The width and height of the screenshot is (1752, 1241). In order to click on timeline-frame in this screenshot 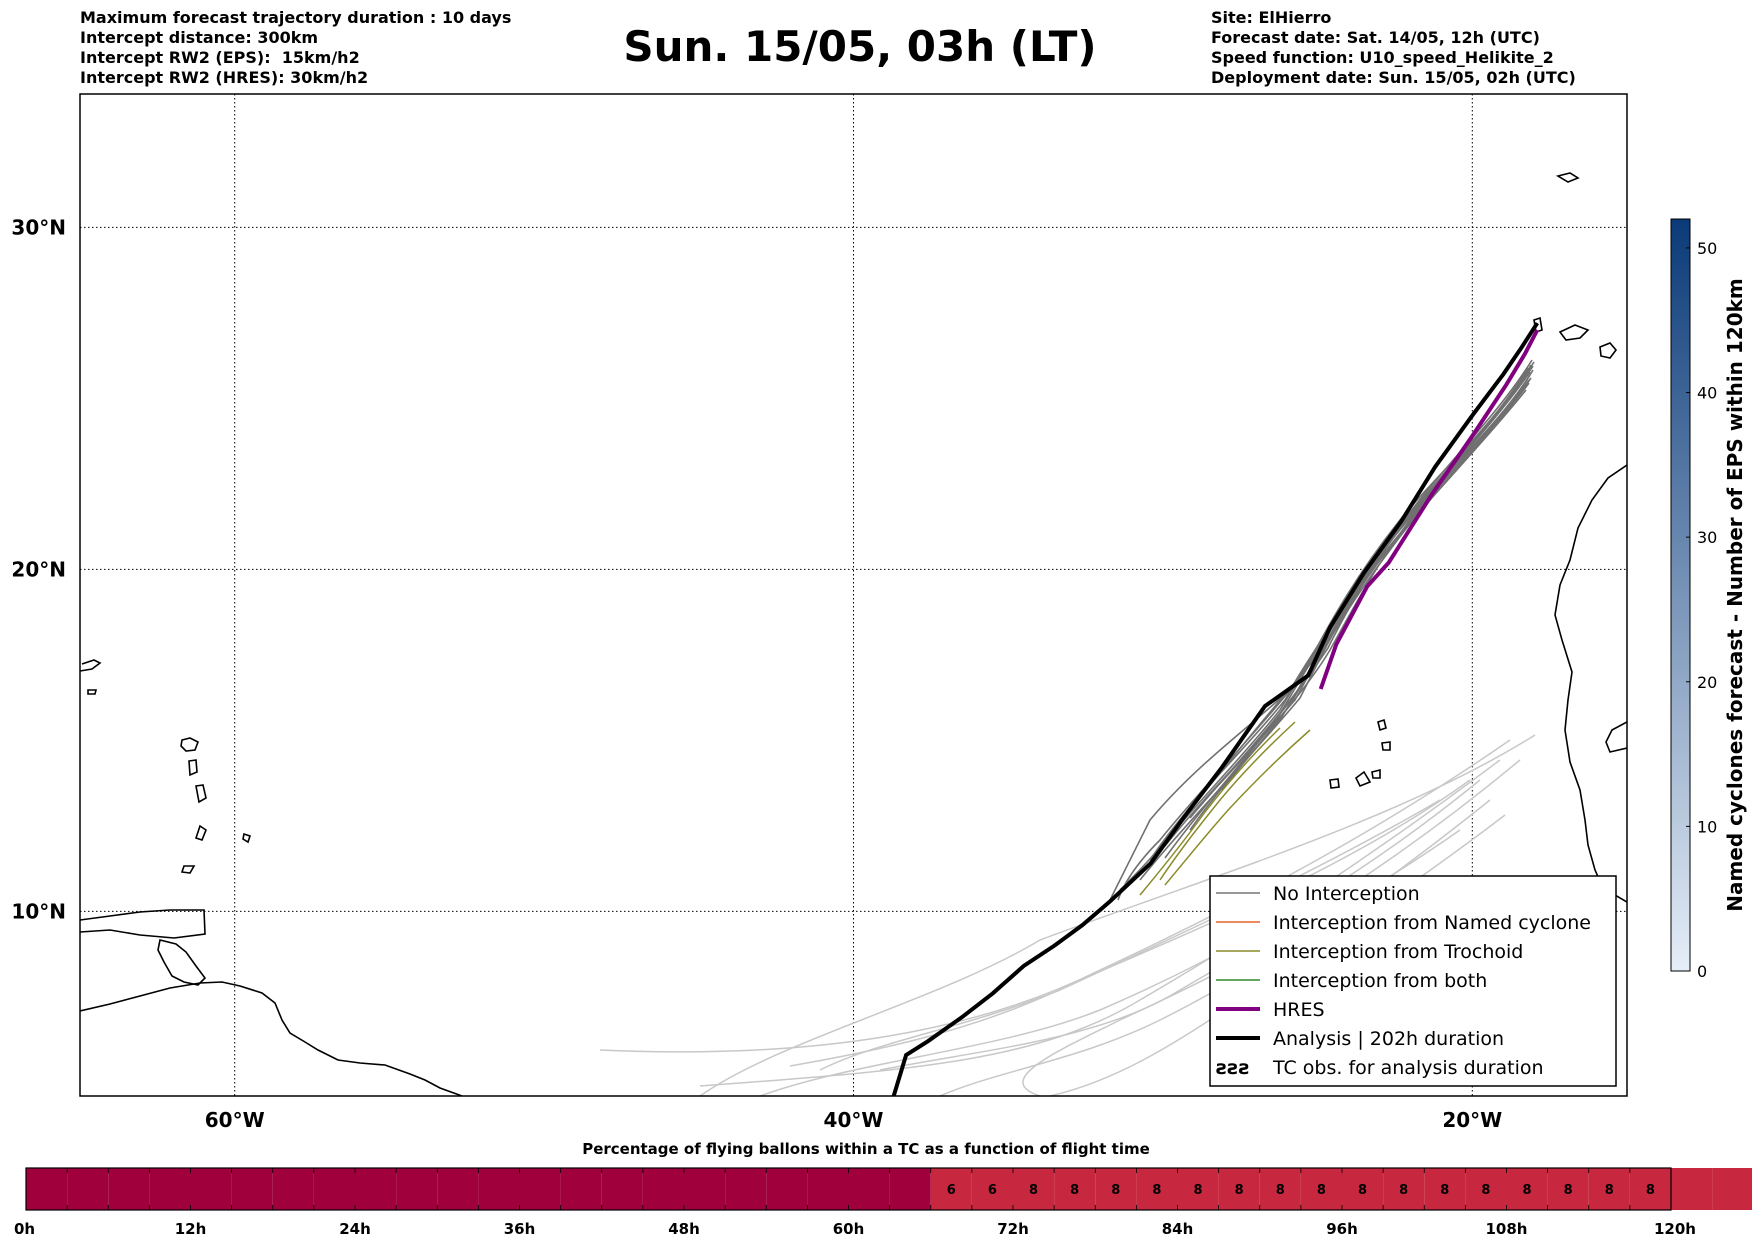, I will do `click(848, 1189)`.